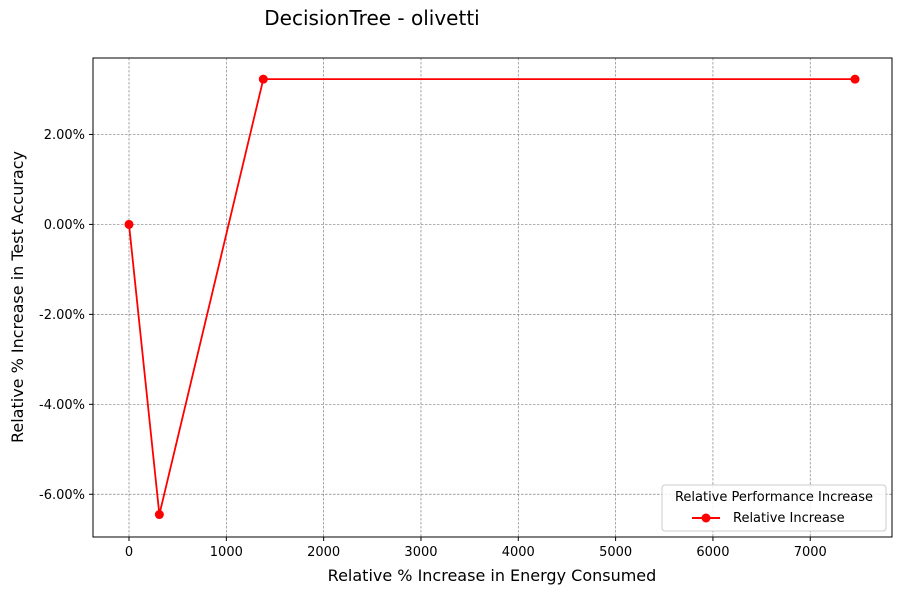 This screenshot has height=595, width=902. What do you see at coordinates (789, 518) in the screenshot?
I see `legend-entry-label: Relative Increase` at bounding box center [789, 518].